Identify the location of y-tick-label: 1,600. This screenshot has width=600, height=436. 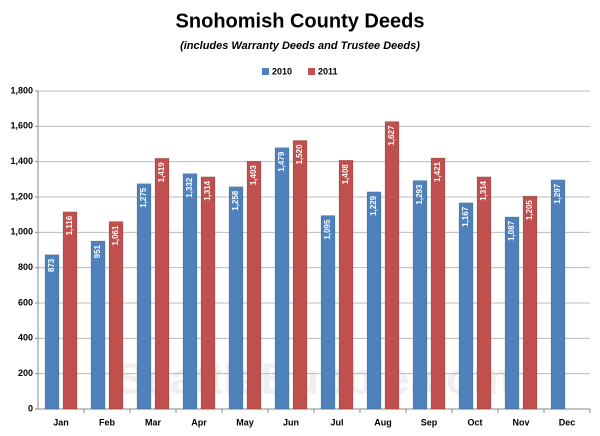
(21, 126).